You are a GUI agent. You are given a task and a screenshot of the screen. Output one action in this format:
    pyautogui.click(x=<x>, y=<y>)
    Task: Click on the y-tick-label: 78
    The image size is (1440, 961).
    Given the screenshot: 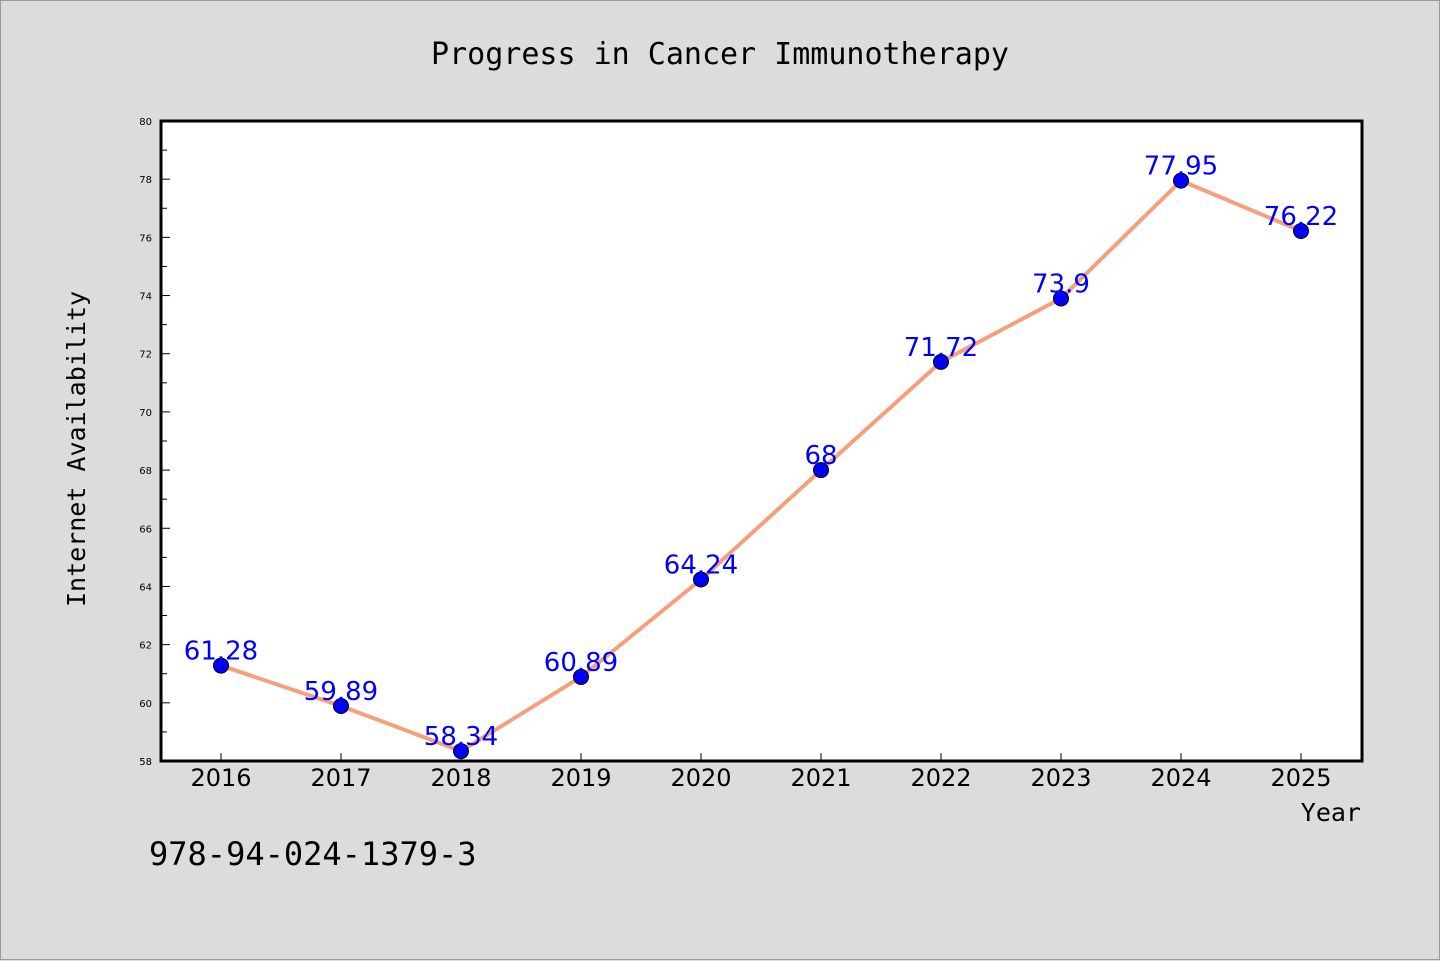 What is the action you would take?
    pyautogui.click(x=145, y=180)
    